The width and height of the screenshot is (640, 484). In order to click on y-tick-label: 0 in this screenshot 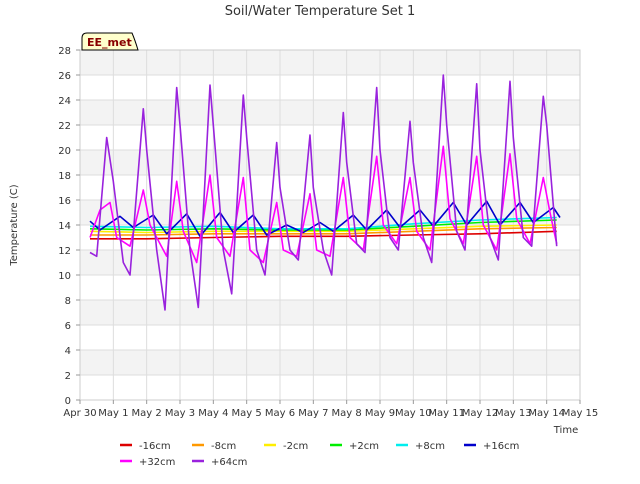, I will do `click(68, 401)`.